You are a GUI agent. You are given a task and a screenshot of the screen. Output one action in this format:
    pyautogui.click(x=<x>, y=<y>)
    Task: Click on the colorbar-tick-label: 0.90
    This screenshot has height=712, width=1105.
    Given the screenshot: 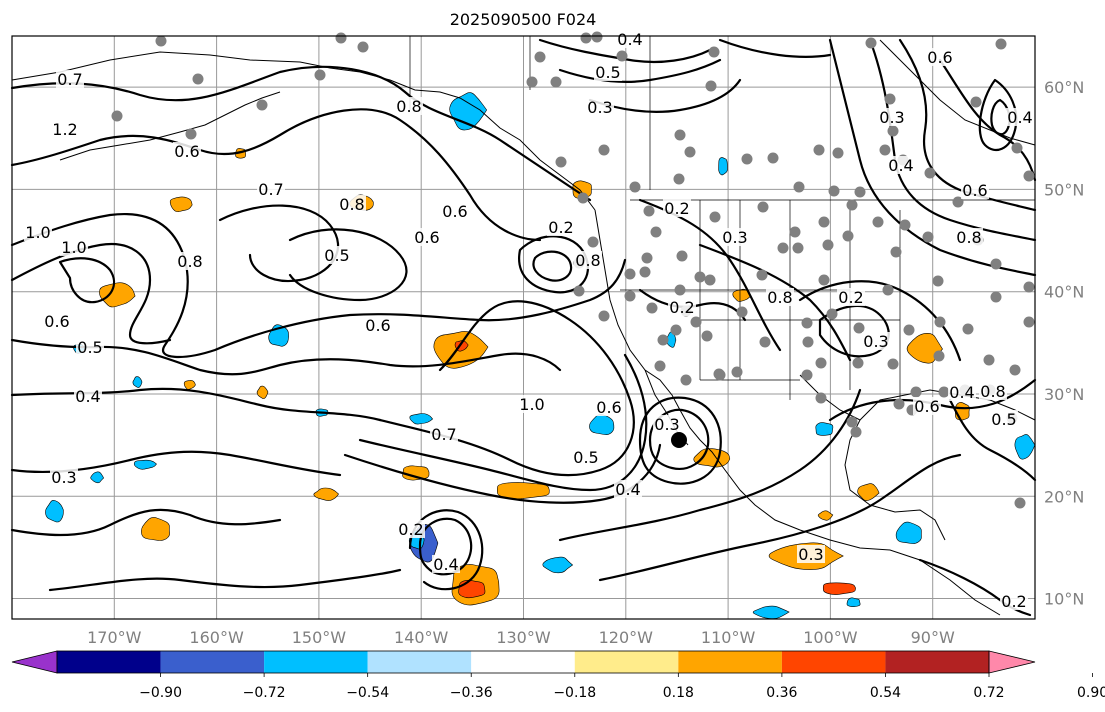 What is the action you would take?
    pyautogui.click(x=1091, y=693)
    